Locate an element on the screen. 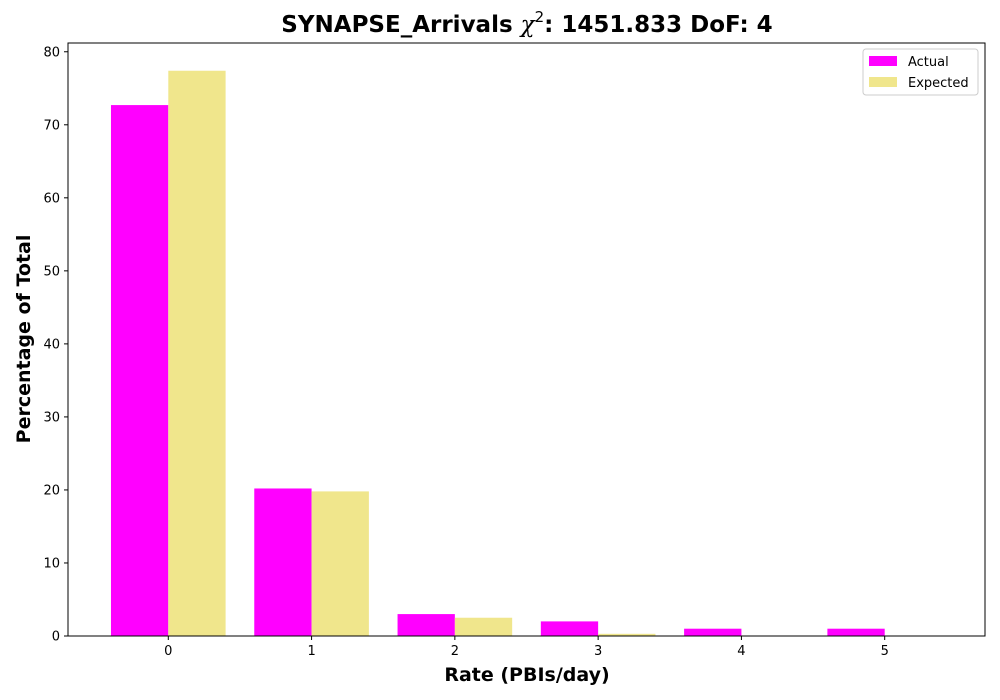 Image resolution: width=1000 pixels, height=700 pixels. y-tick-label: 20 is located at coordinates (51, 490).